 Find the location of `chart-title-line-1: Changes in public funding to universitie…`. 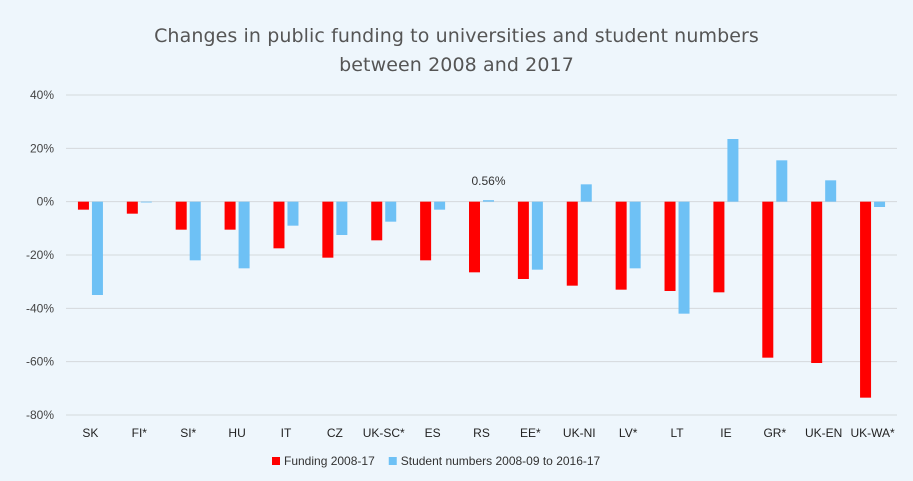

chart-title-line-1: Changes in public funding to universitie… is located at coordinates (456, 36).